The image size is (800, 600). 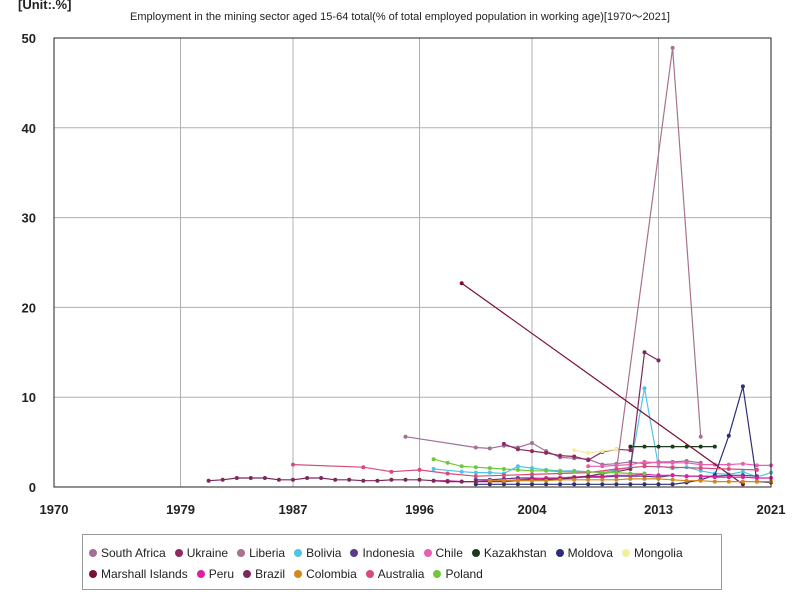 What do you see at coordinates (331, 573) in the screenshot?
I see `legend-label: Colombia` at bounding box center [331, 573].